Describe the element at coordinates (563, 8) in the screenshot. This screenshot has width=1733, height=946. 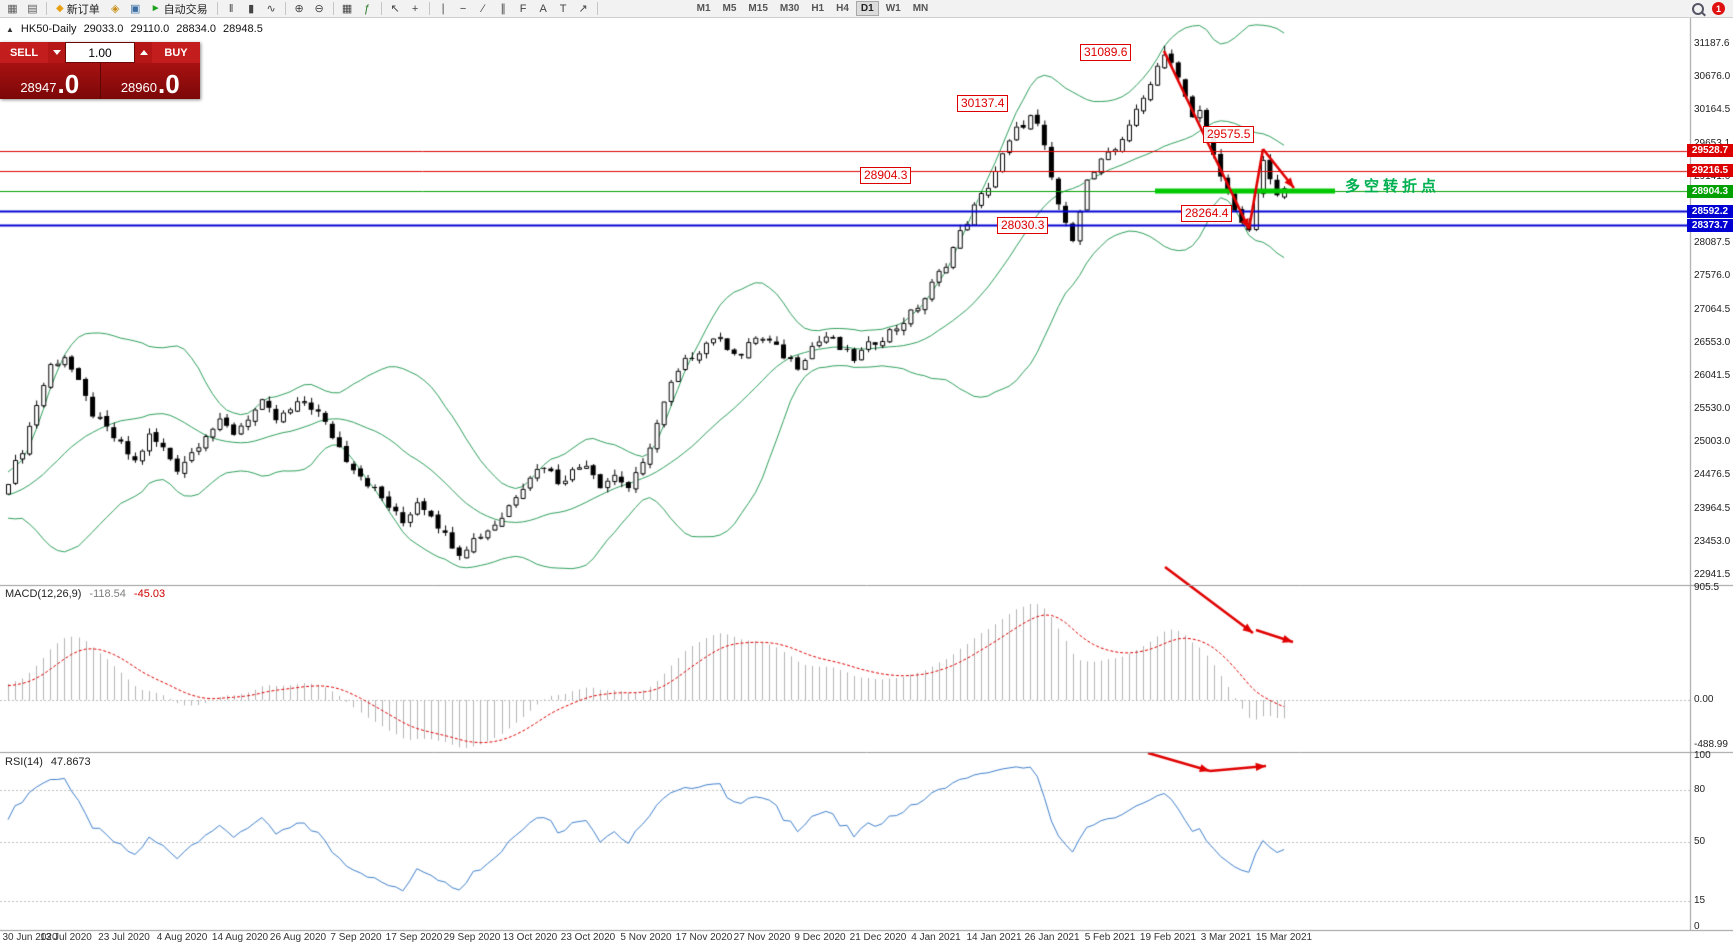
I see `label-icon: T` at that location.